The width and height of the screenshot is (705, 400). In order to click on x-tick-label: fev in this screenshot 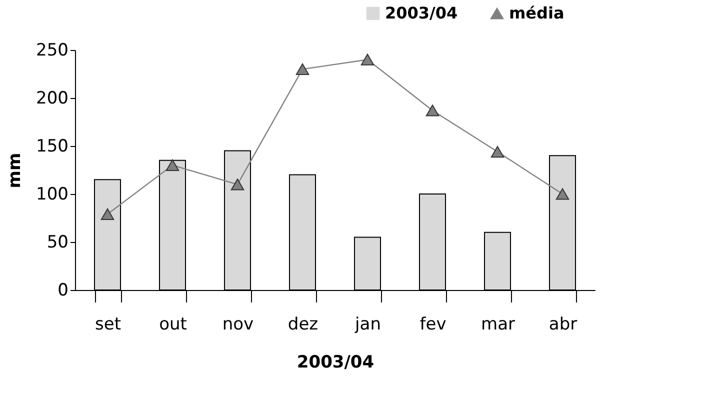, I will do `click(433, 324)`.